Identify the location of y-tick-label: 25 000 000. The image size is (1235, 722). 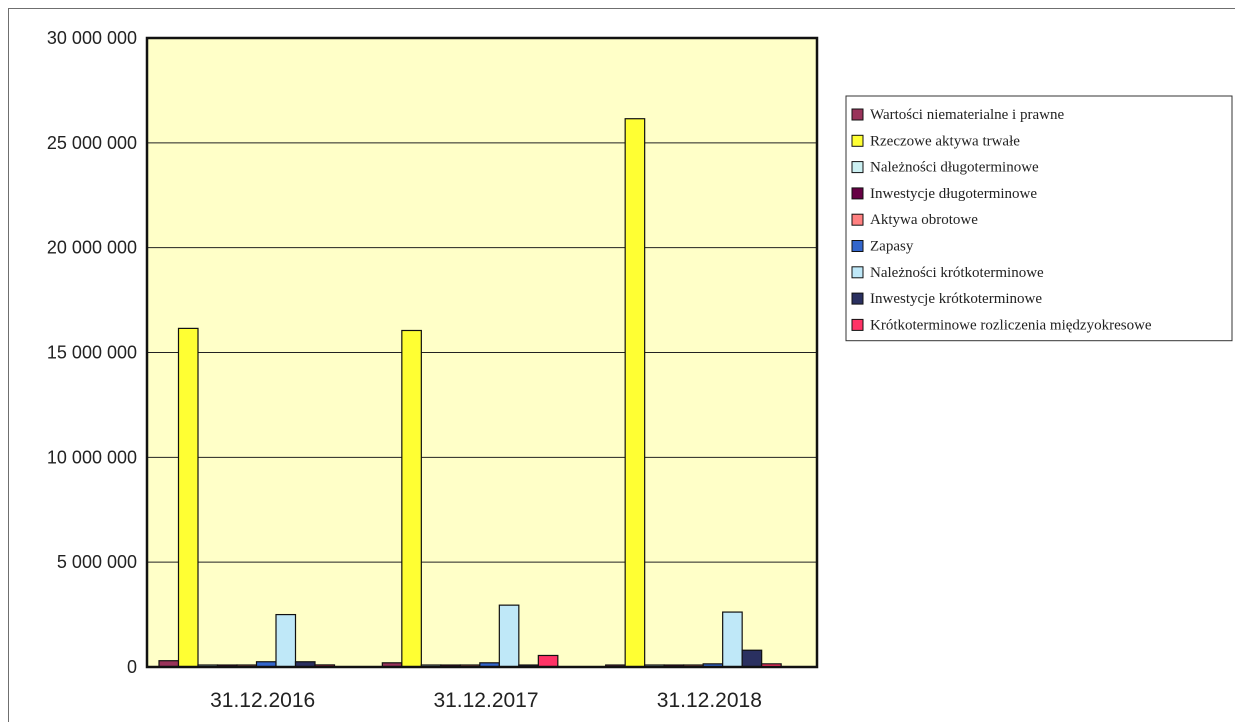
(92, 143).